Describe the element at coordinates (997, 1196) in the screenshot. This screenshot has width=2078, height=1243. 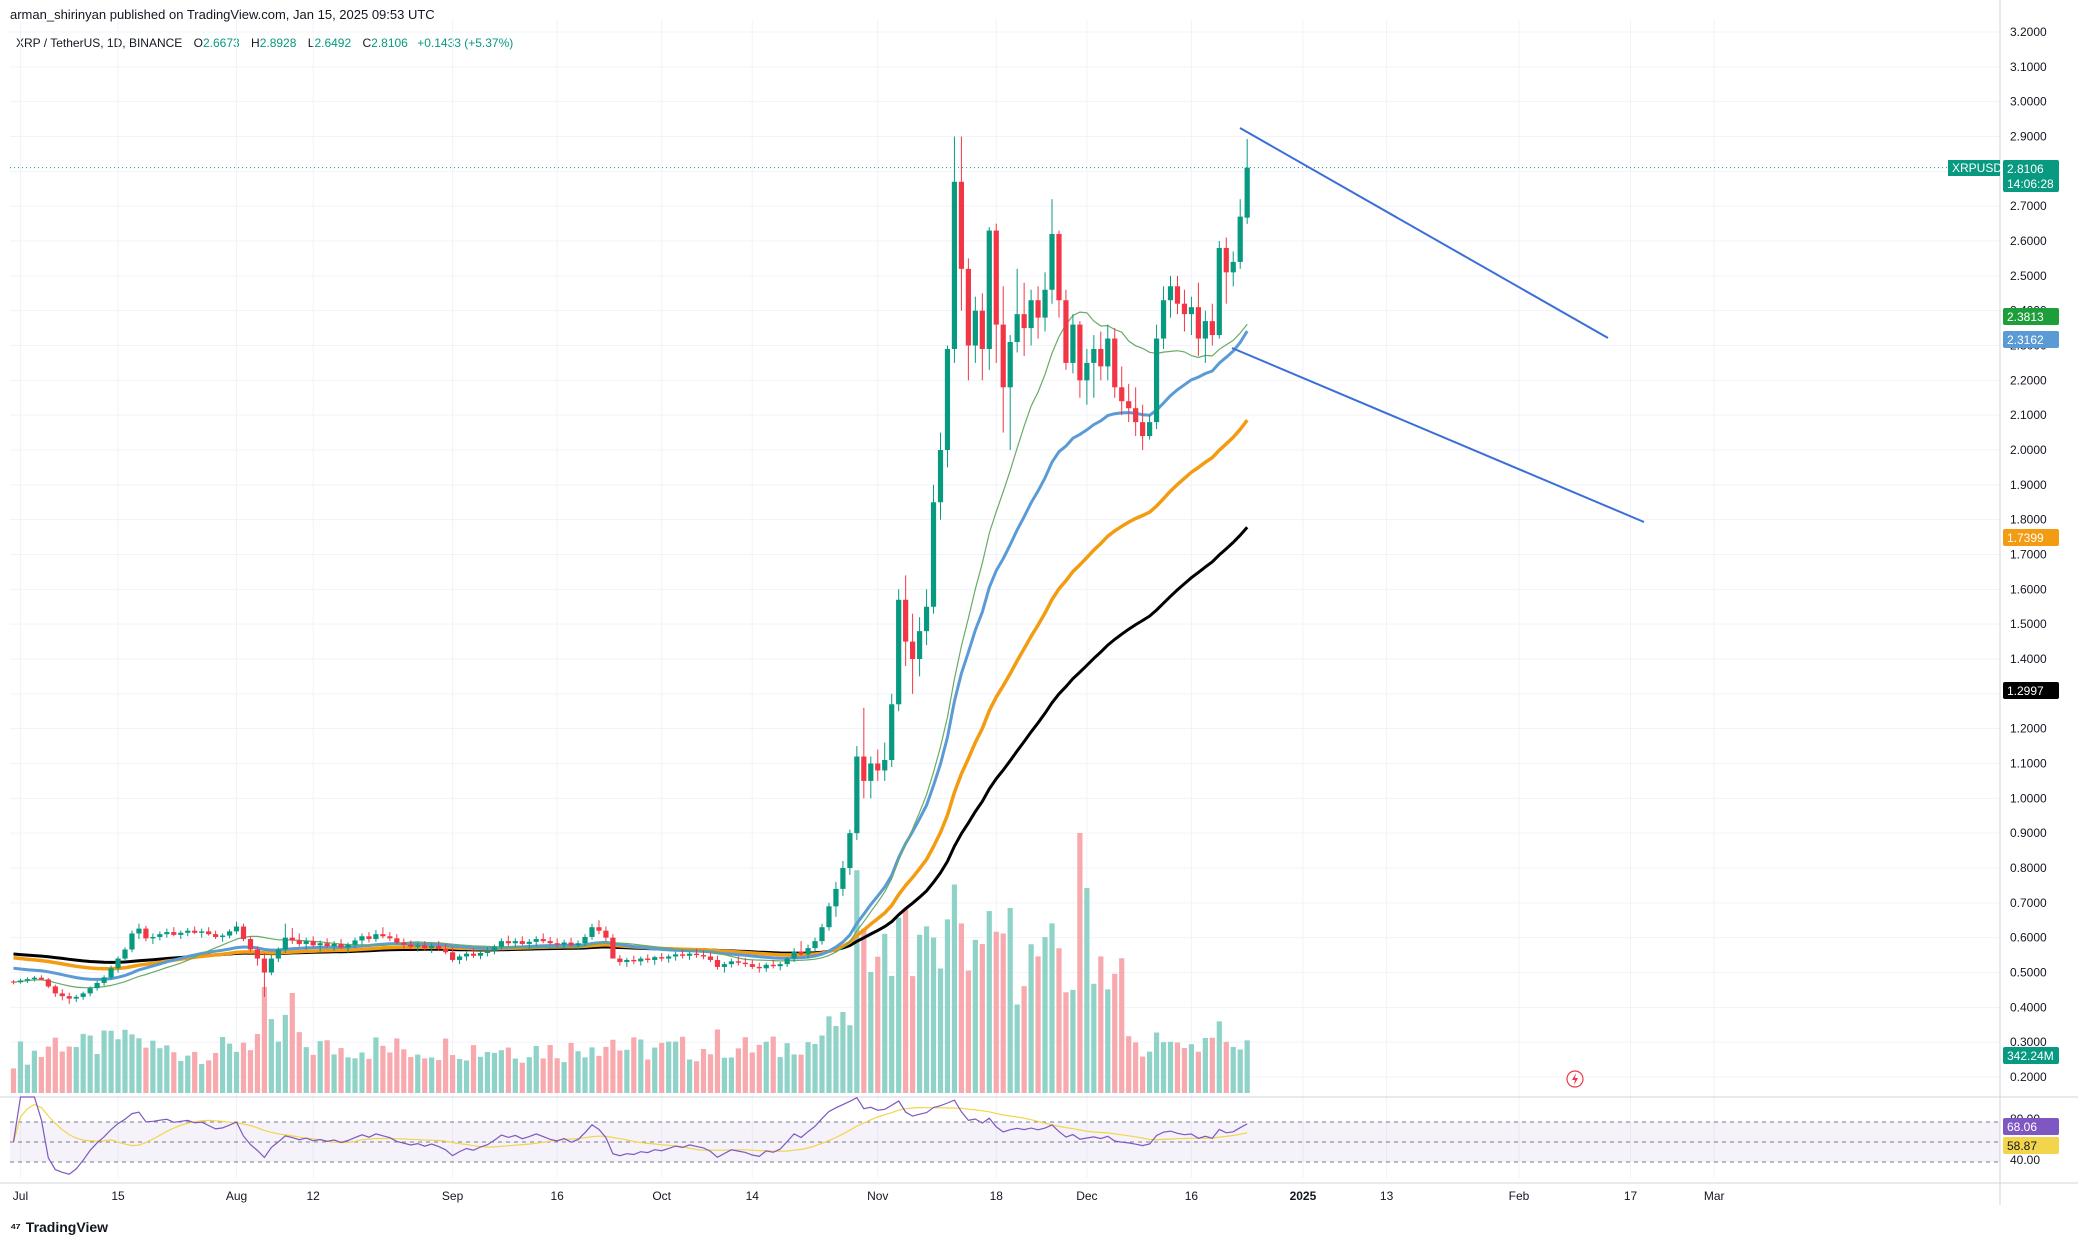
I see `x-tick-label: 18` at that location.